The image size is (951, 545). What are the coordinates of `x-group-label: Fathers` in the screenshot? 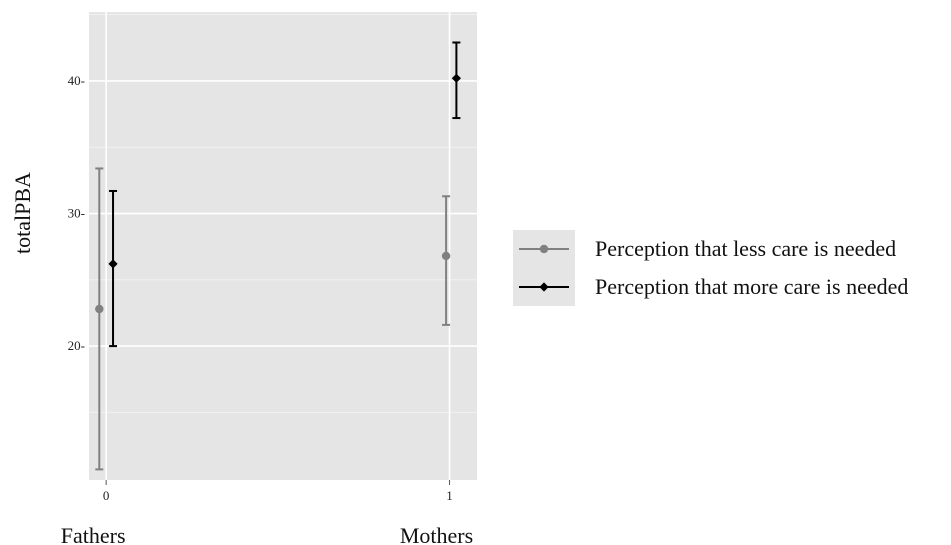 It's located at (93, 534).